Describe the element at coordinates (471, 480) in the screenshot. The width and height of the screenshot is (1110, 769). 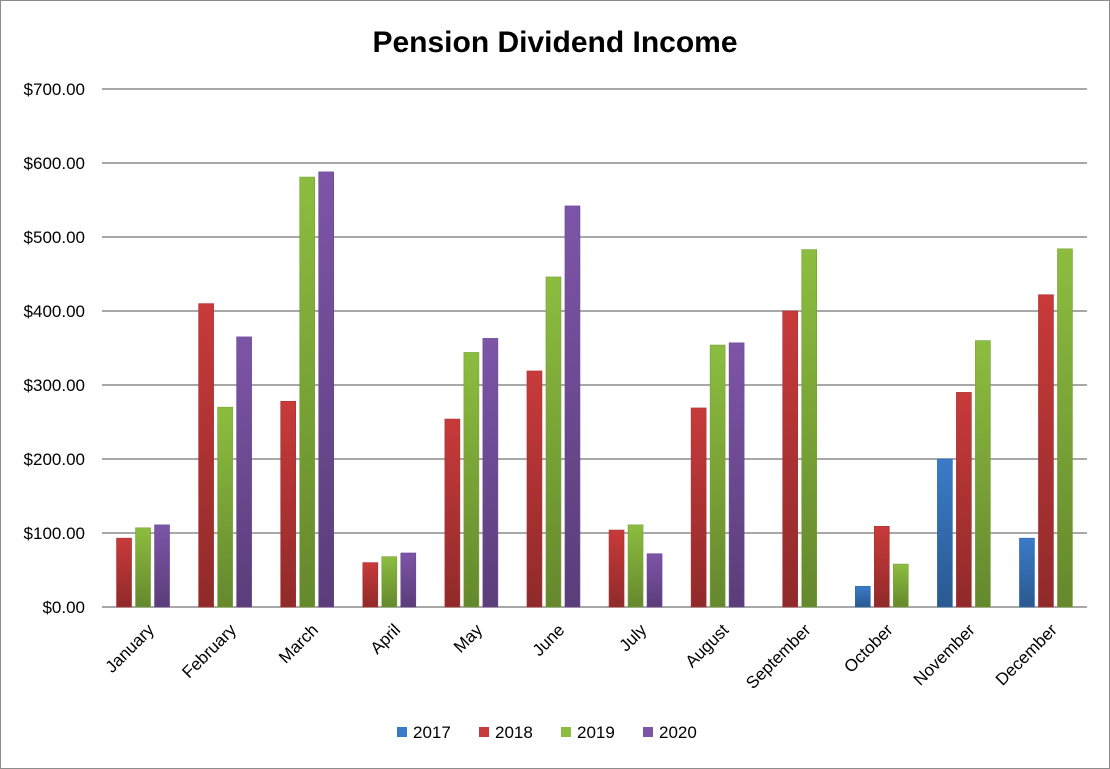
I see `bar-2019-may` at that location.